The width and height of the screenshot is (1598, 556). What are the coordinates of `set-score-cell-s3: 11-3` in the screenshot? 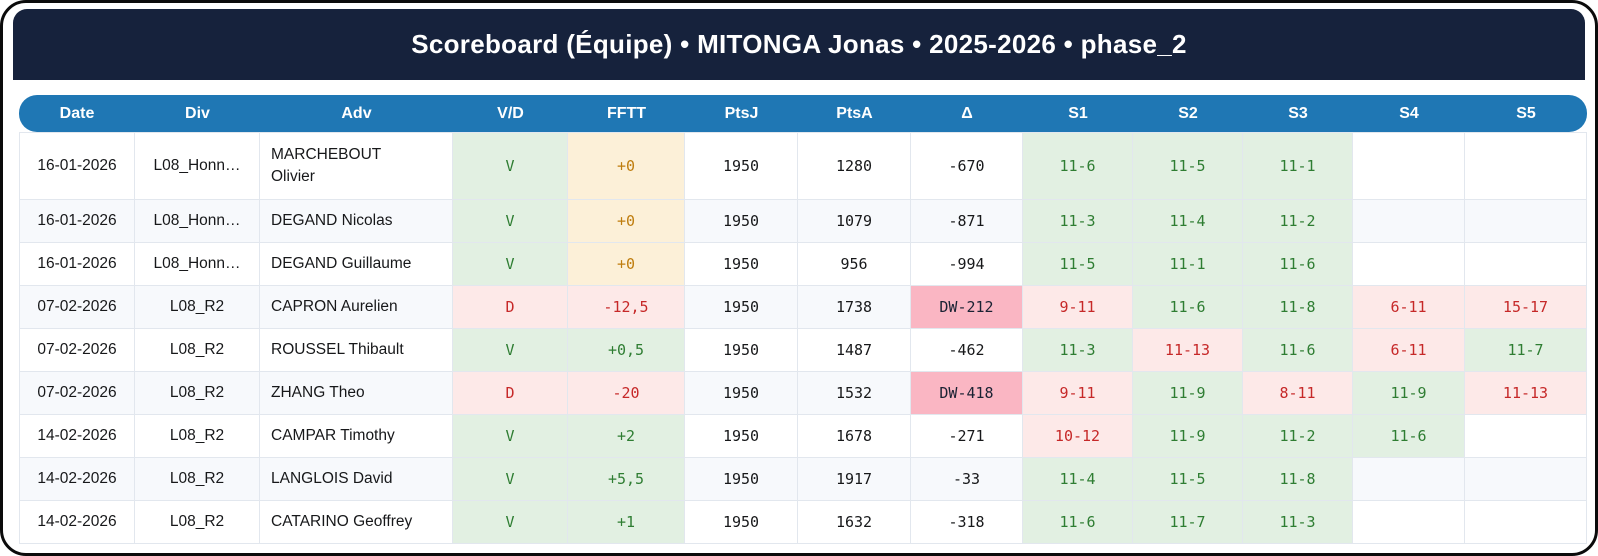 It's located at (1298, 522).